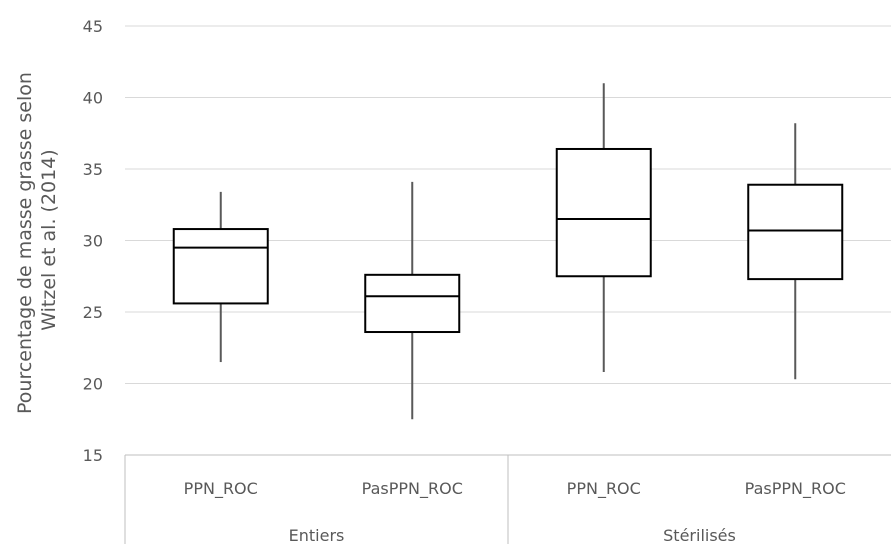  Describe the element at coordinates (93, 26) in the screenshot. I see `y-tick-label: 45` at that location.